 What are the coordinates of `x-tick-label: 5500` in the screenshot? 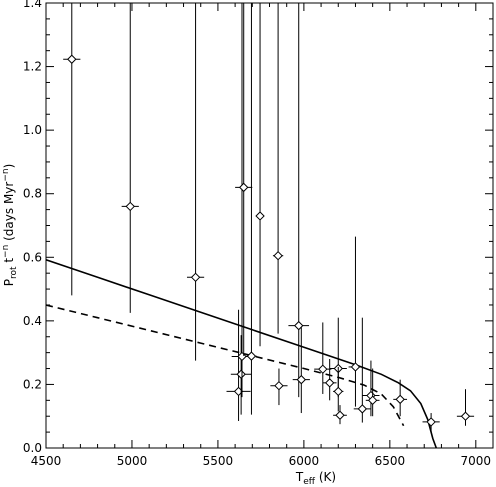 It's located at (218, 461).